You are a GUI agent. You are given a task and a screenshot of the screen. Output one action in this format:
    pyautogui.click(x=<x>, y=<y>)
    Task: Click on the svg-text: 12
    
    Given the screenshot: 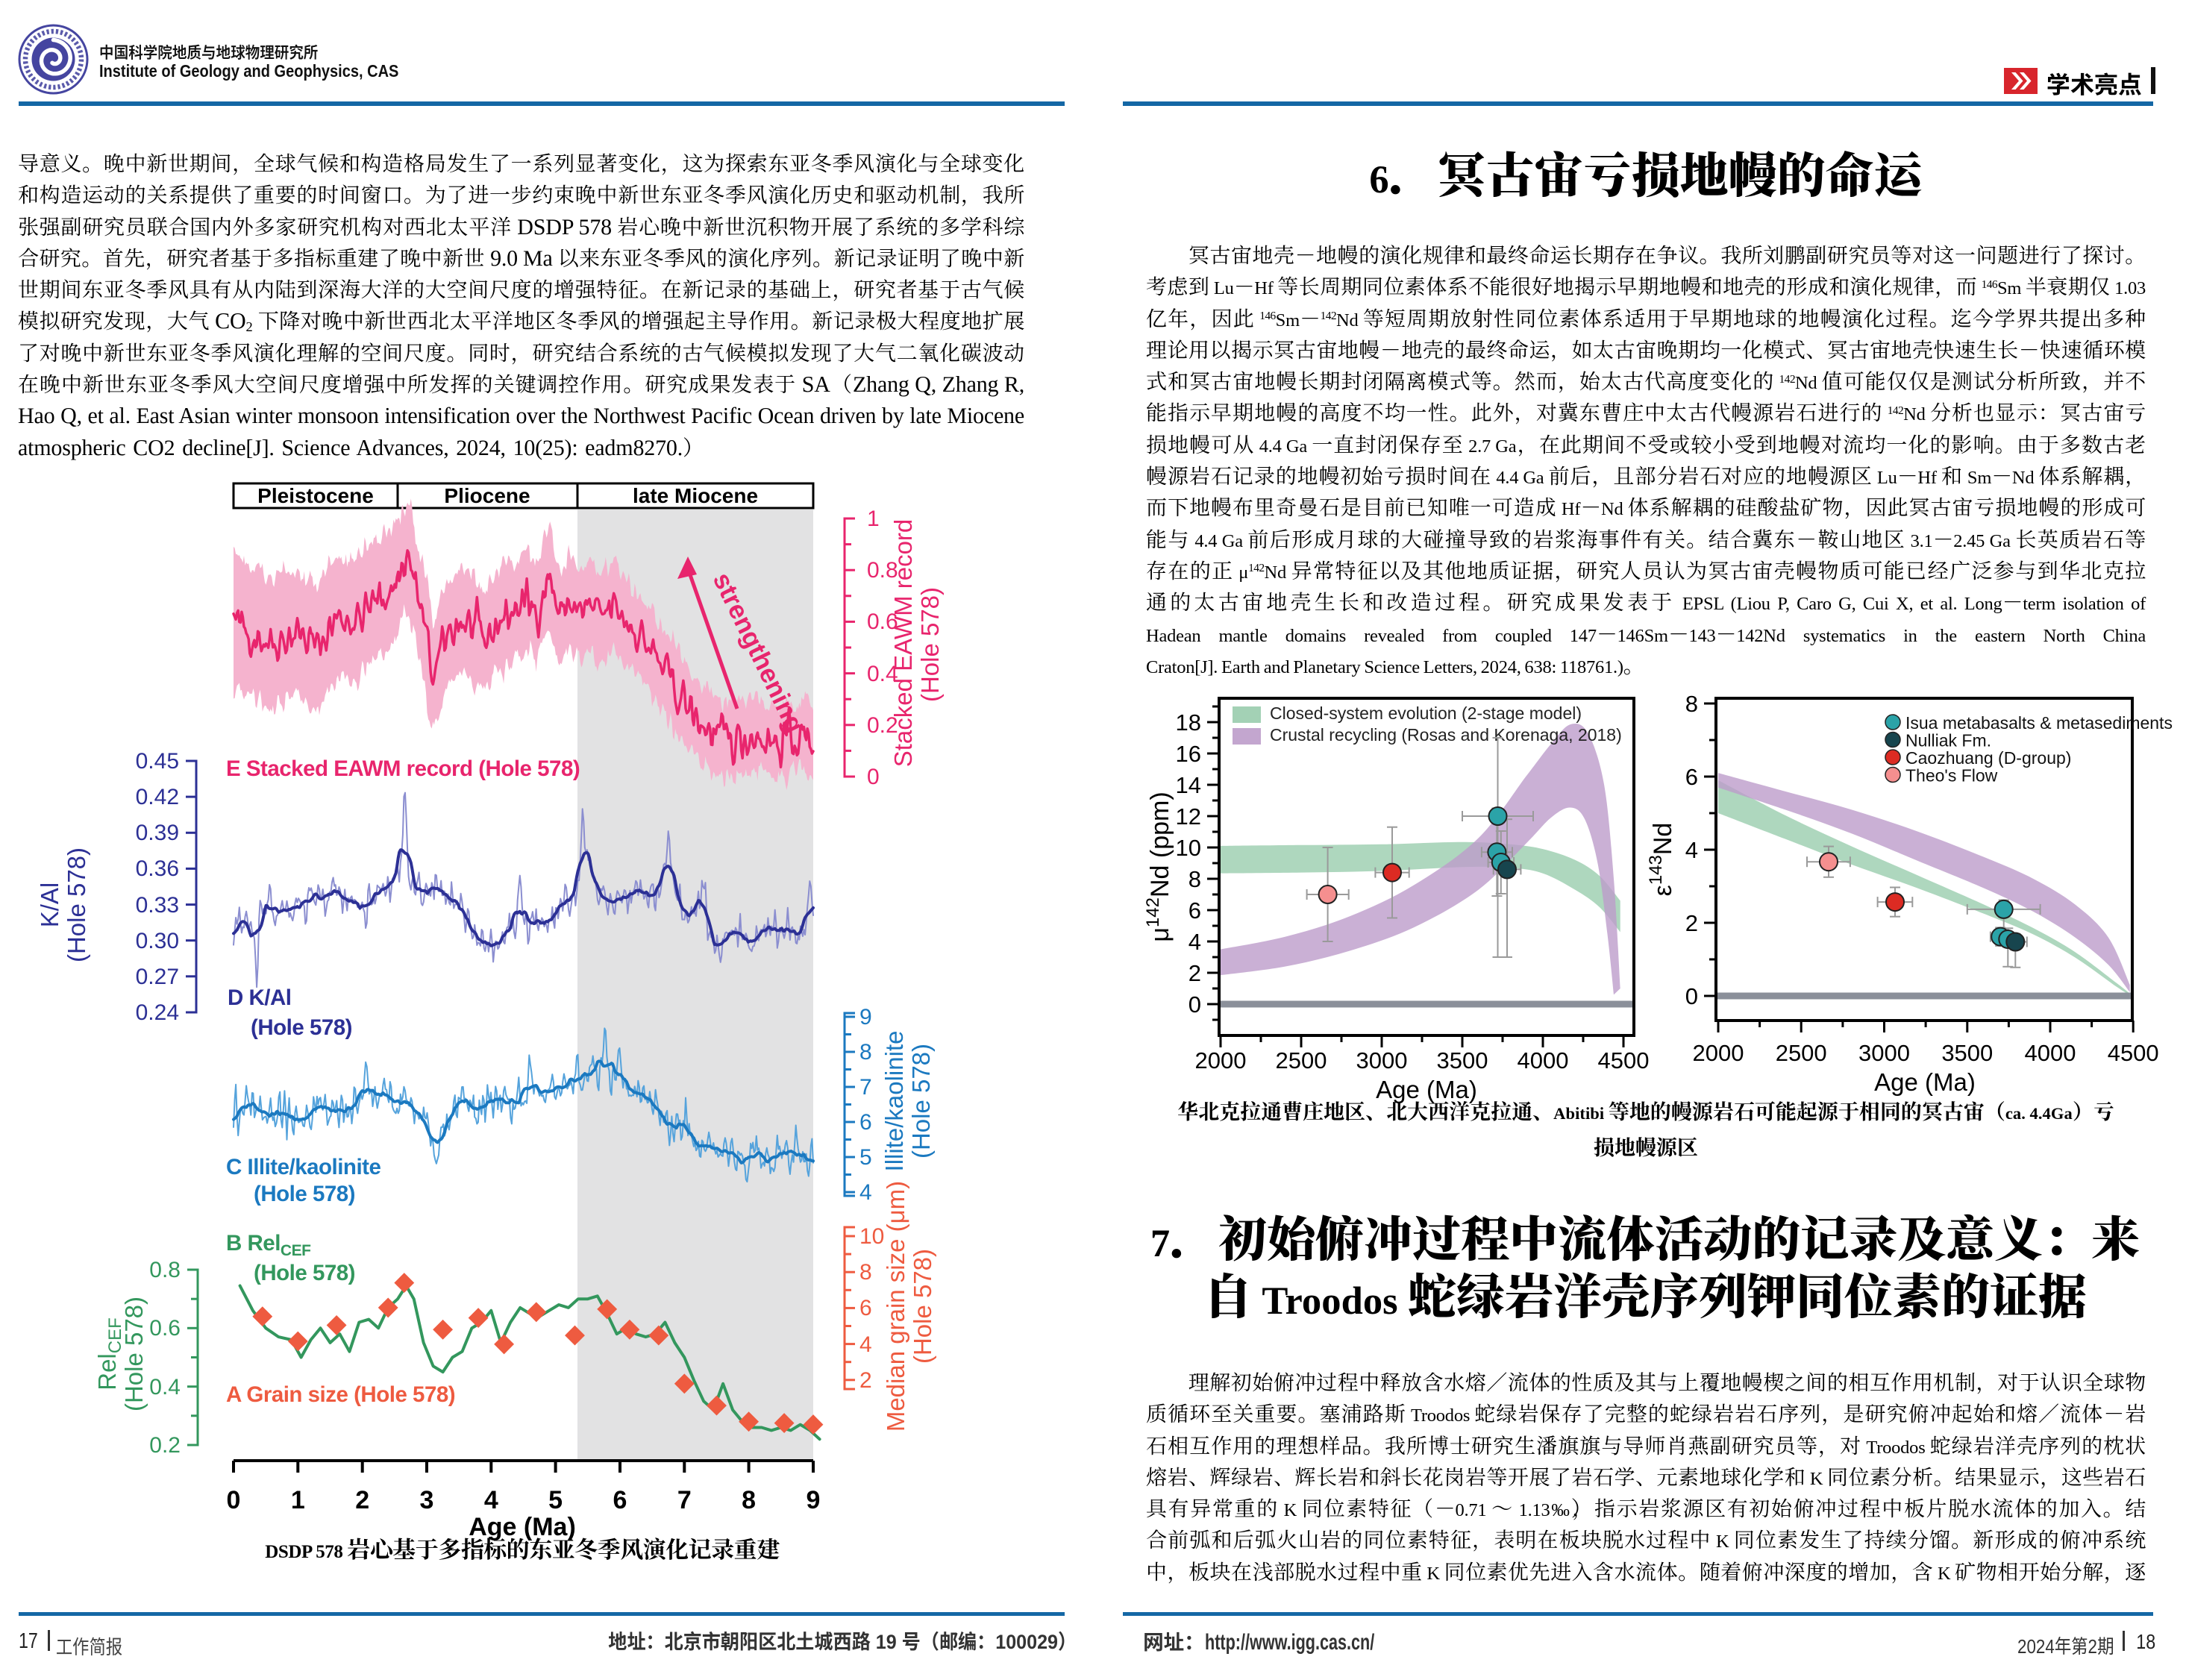 What is the action you would take?
    pyautogui.click(x=1188, y=816)
    